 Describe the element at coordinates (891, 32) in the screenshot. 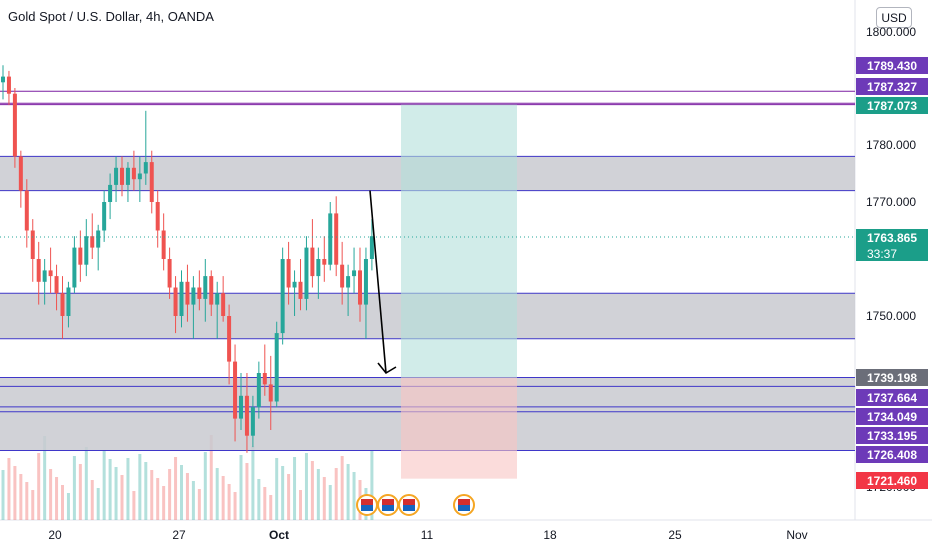

I see `y-tick-label: 1800.000` at that location.